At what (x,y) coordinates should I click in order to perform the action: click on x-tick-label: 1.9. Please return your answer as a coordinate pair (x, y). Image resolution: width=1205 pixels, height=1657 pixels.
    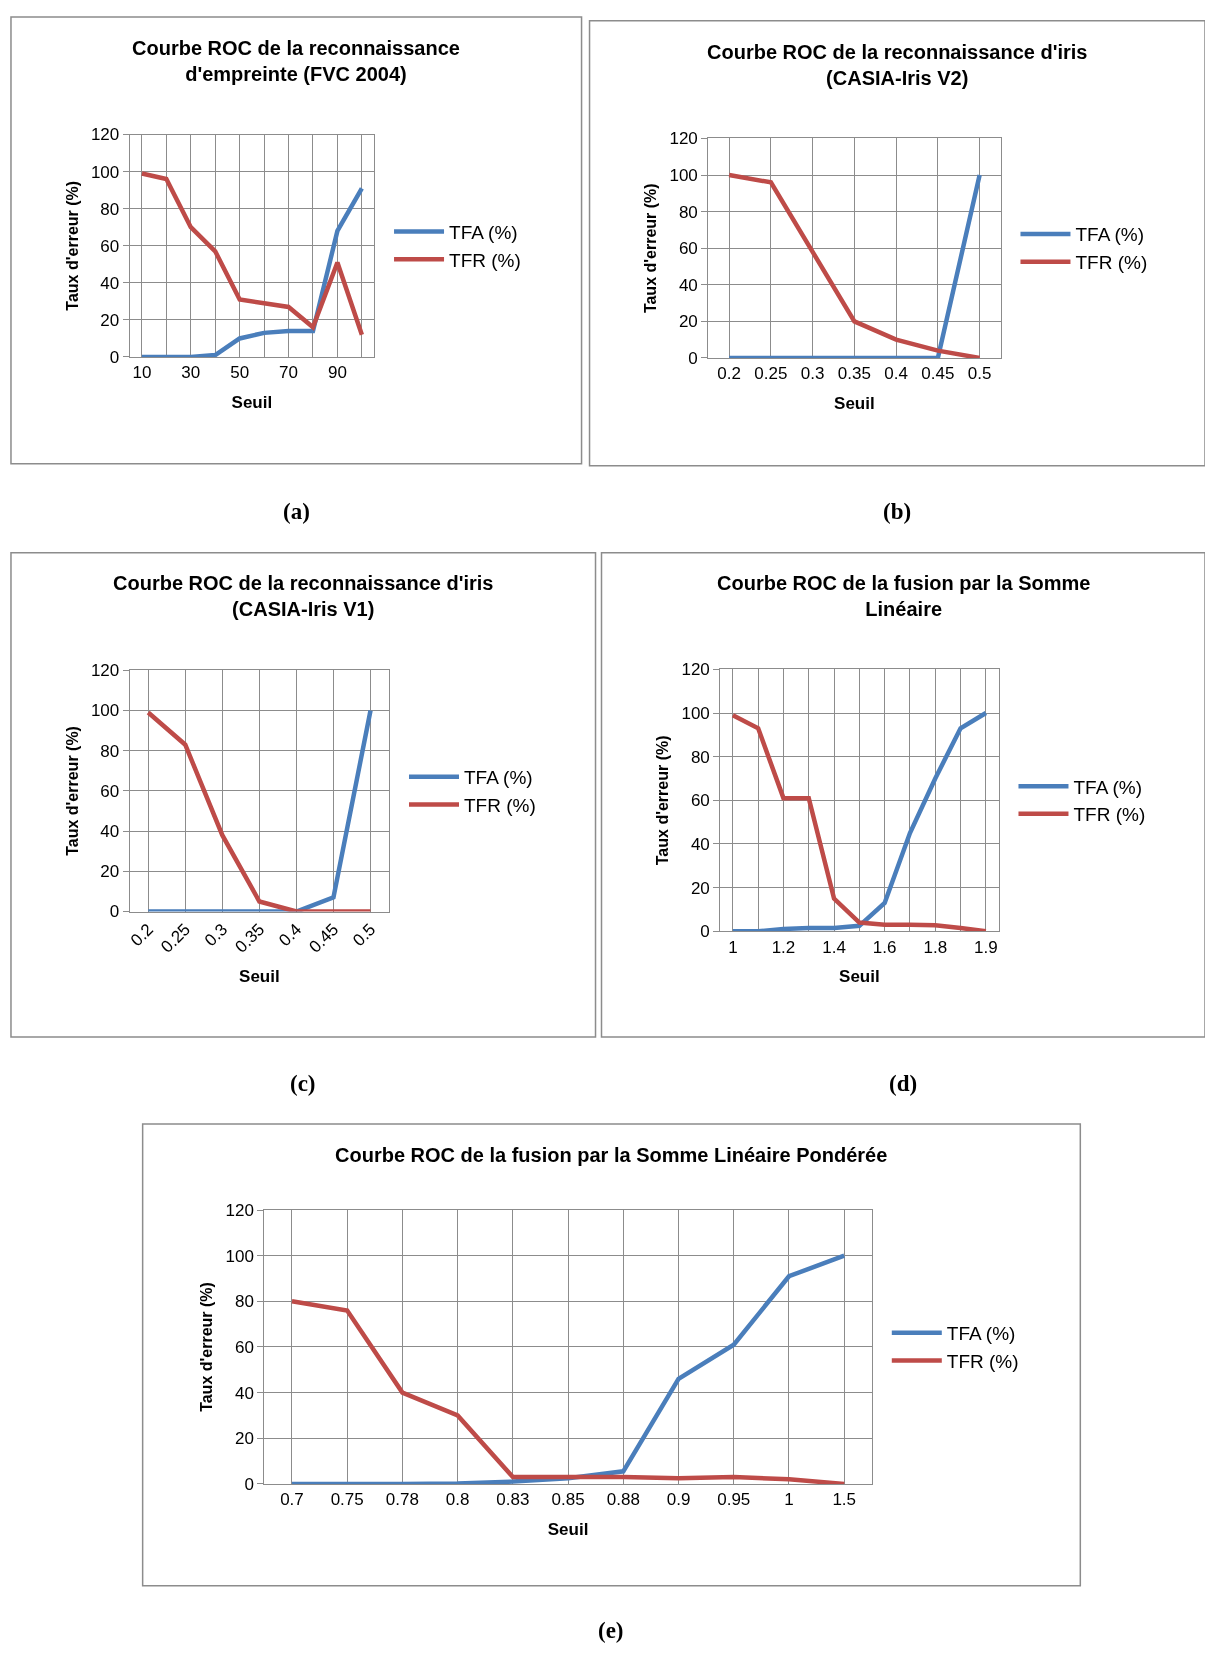
    Looking at the image, I should click on (986, 947).